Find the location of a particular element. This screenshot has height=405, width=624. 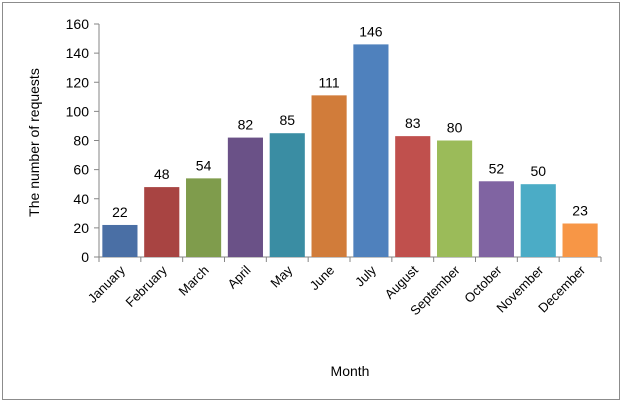

x-tick-label: May is located at coordinates (281, 276).